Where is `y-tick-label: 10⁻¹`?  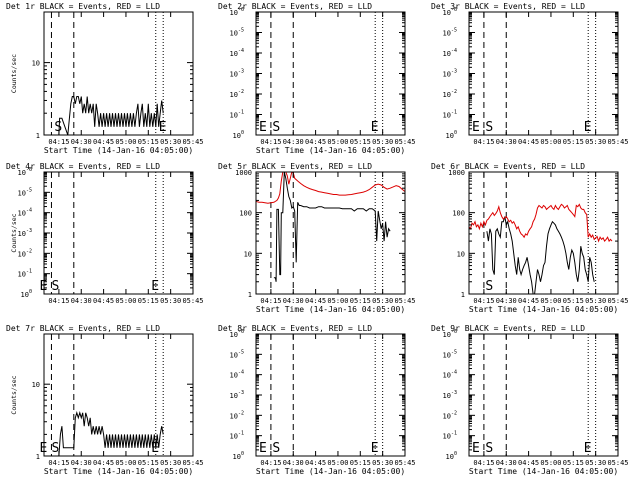
y-tick-label: 10⁻¹ is located at coordinates (450, 436).